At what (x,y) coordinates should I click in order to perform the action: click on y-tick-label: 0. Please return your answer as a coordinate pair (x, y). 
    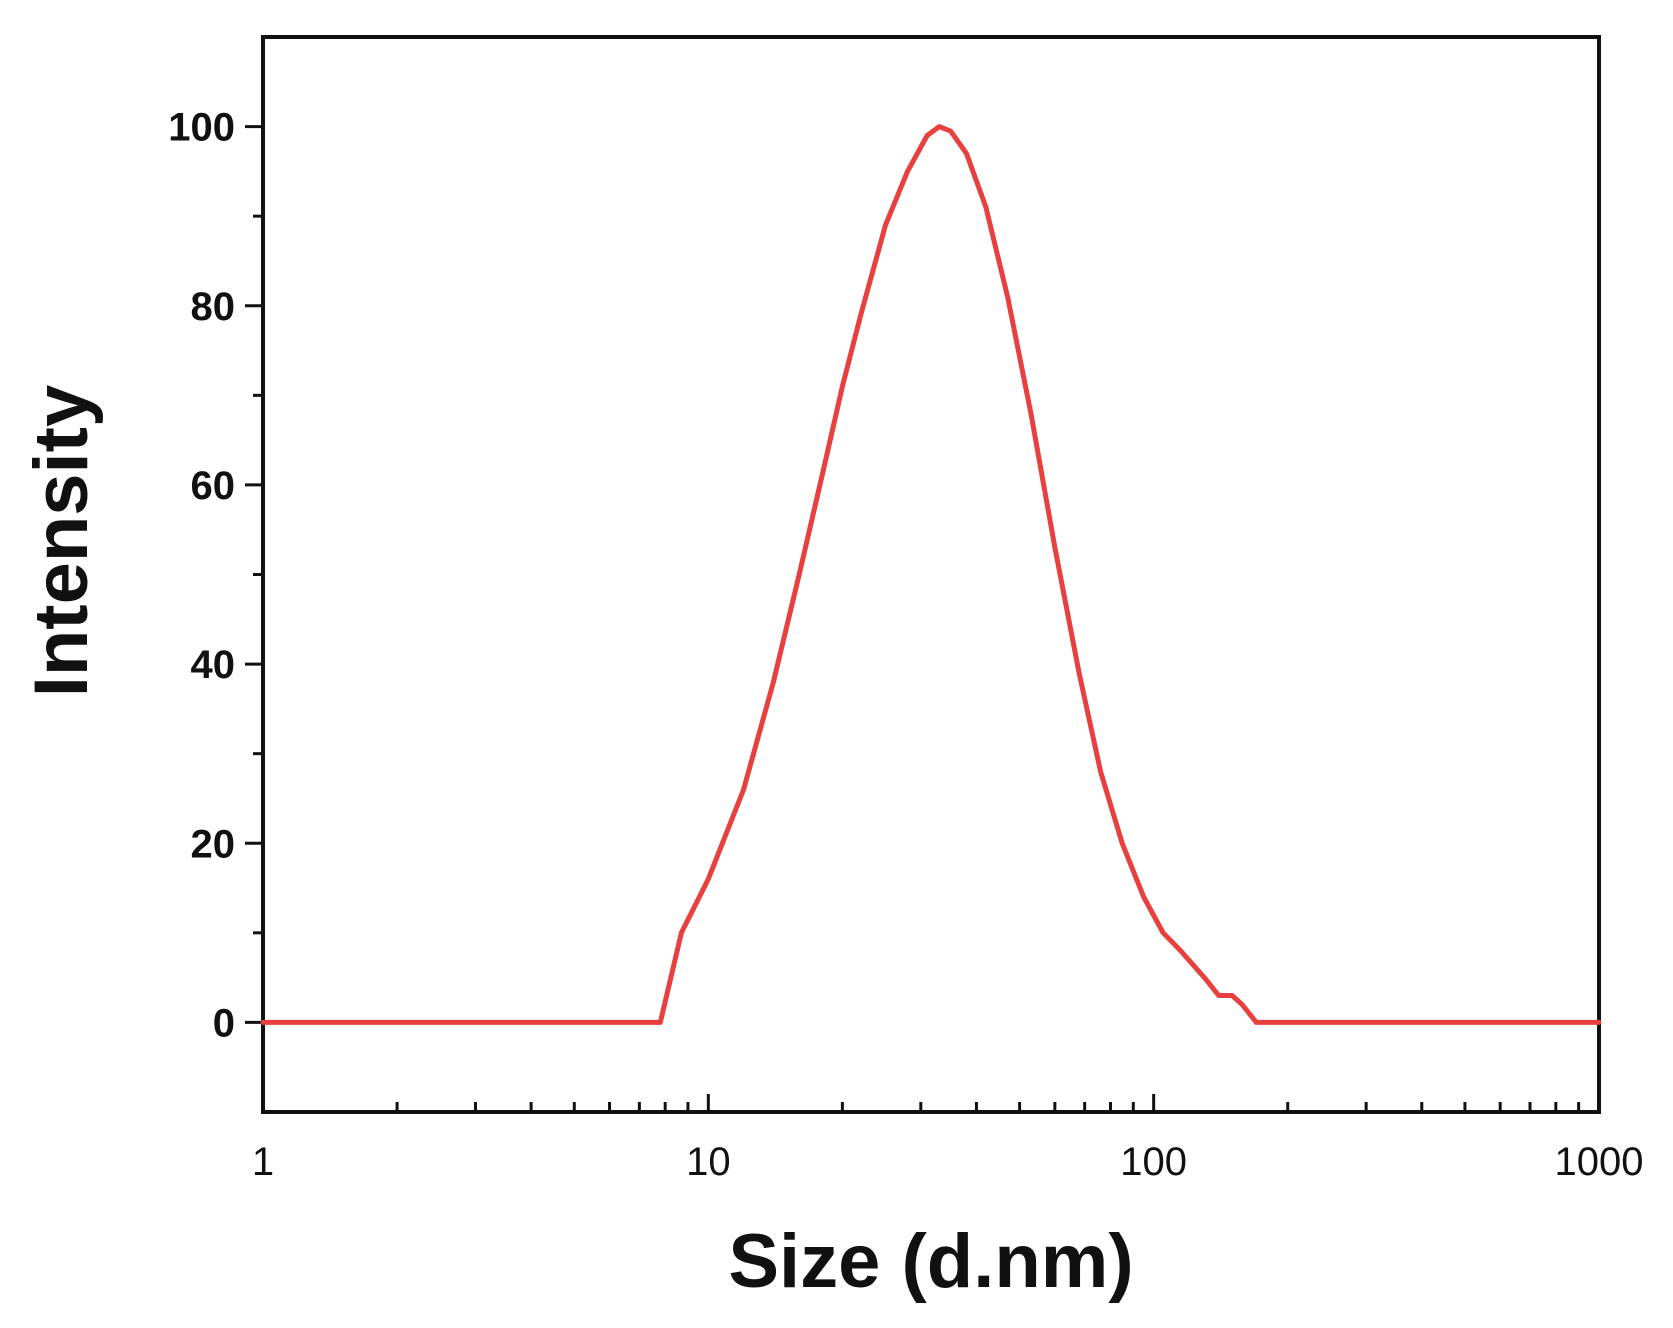
    Looking at the image, I should click on (224, 1023).